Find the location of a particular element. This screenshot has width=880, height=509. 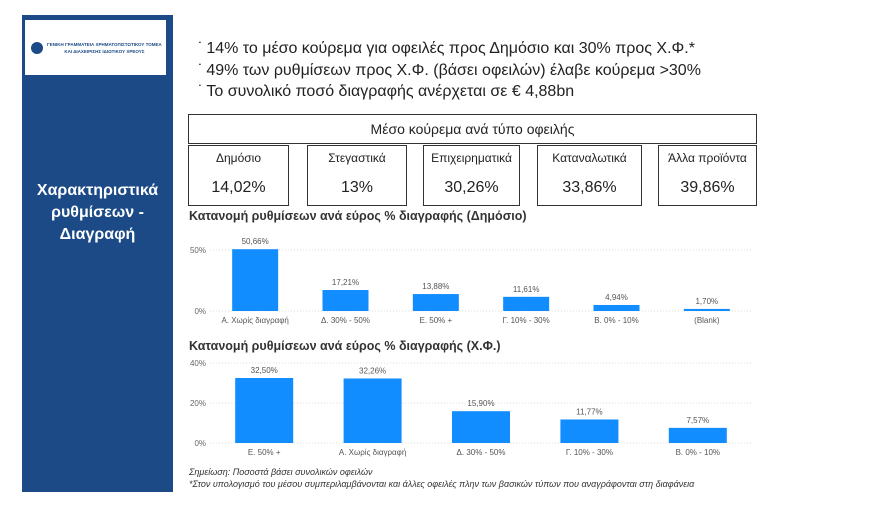

y-tick-label: 20% is located at coordinates (198, 403).